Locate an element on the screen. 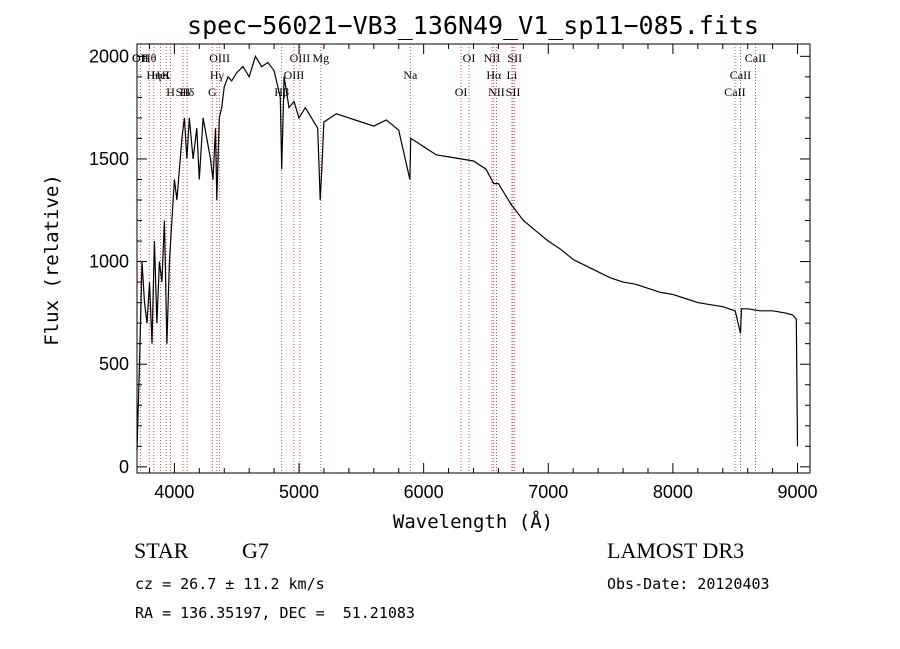  line-label: Hα is located at coordinates (494, 75).